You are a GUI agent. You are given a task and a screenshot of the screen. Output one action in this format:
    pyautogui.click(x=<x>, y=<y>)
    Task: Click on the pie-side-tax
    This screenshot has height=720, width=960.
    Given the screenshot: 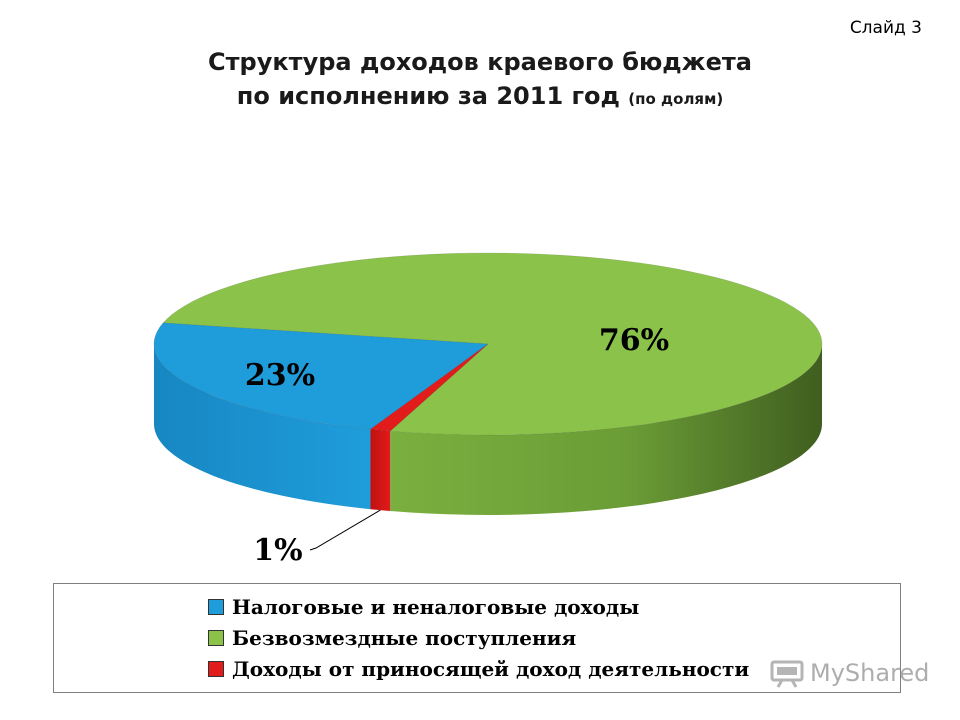 What is the action you would take?
    pyautogui.click(x=262, y=427)
    